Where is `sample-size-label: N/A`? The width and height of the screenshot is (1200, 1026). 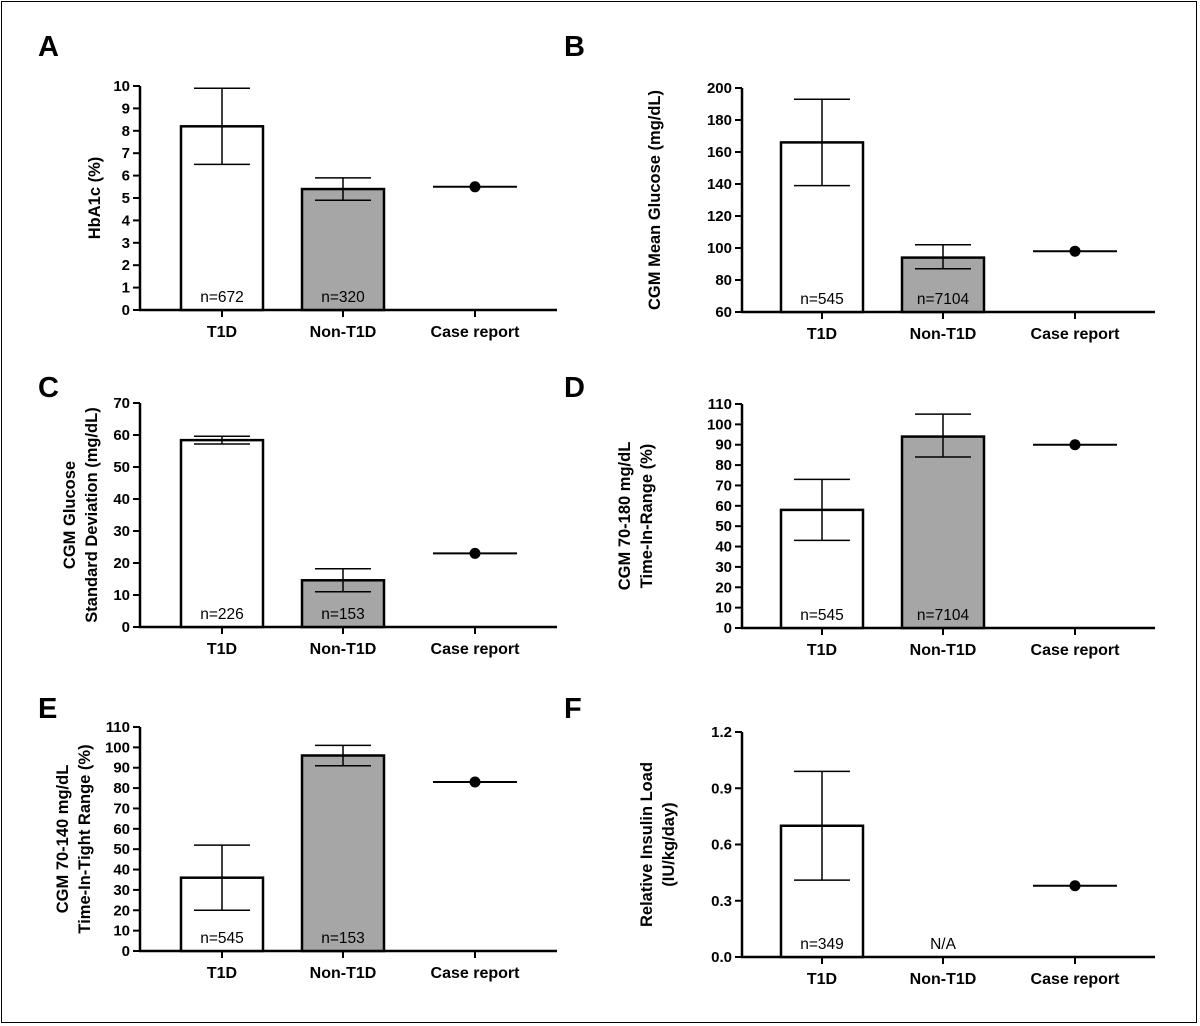 sample-size-label: N/A is located at coordinates (943, 944).